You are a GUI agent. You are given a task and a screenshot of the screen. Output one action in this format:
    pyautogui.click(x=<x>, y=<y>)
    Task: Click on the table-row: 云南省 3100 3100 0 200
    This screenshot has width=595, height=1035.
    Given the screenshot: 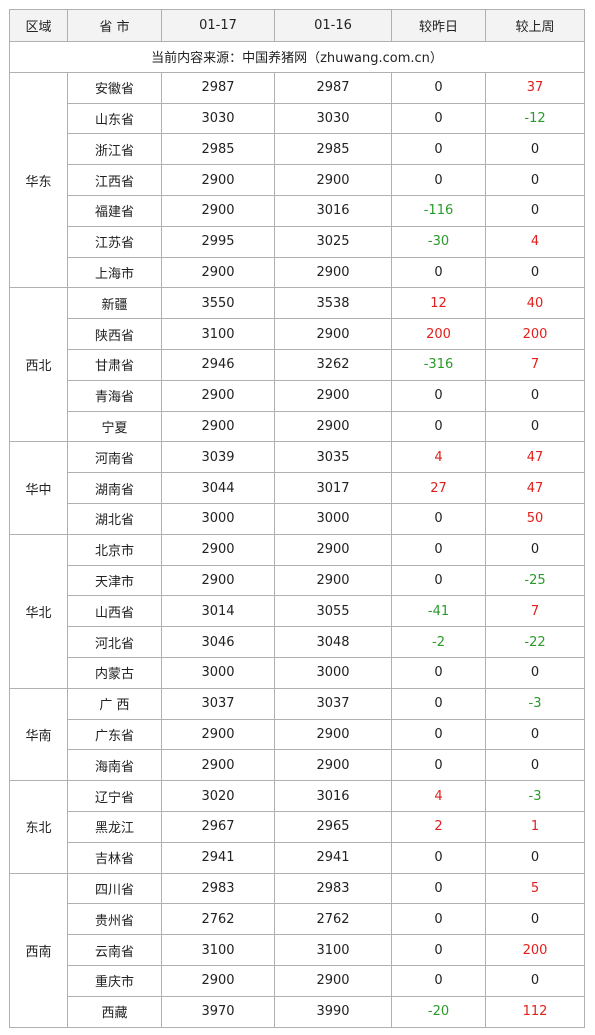 What is the action you would take?
    pyautogui.click(x=297, y=950)
    